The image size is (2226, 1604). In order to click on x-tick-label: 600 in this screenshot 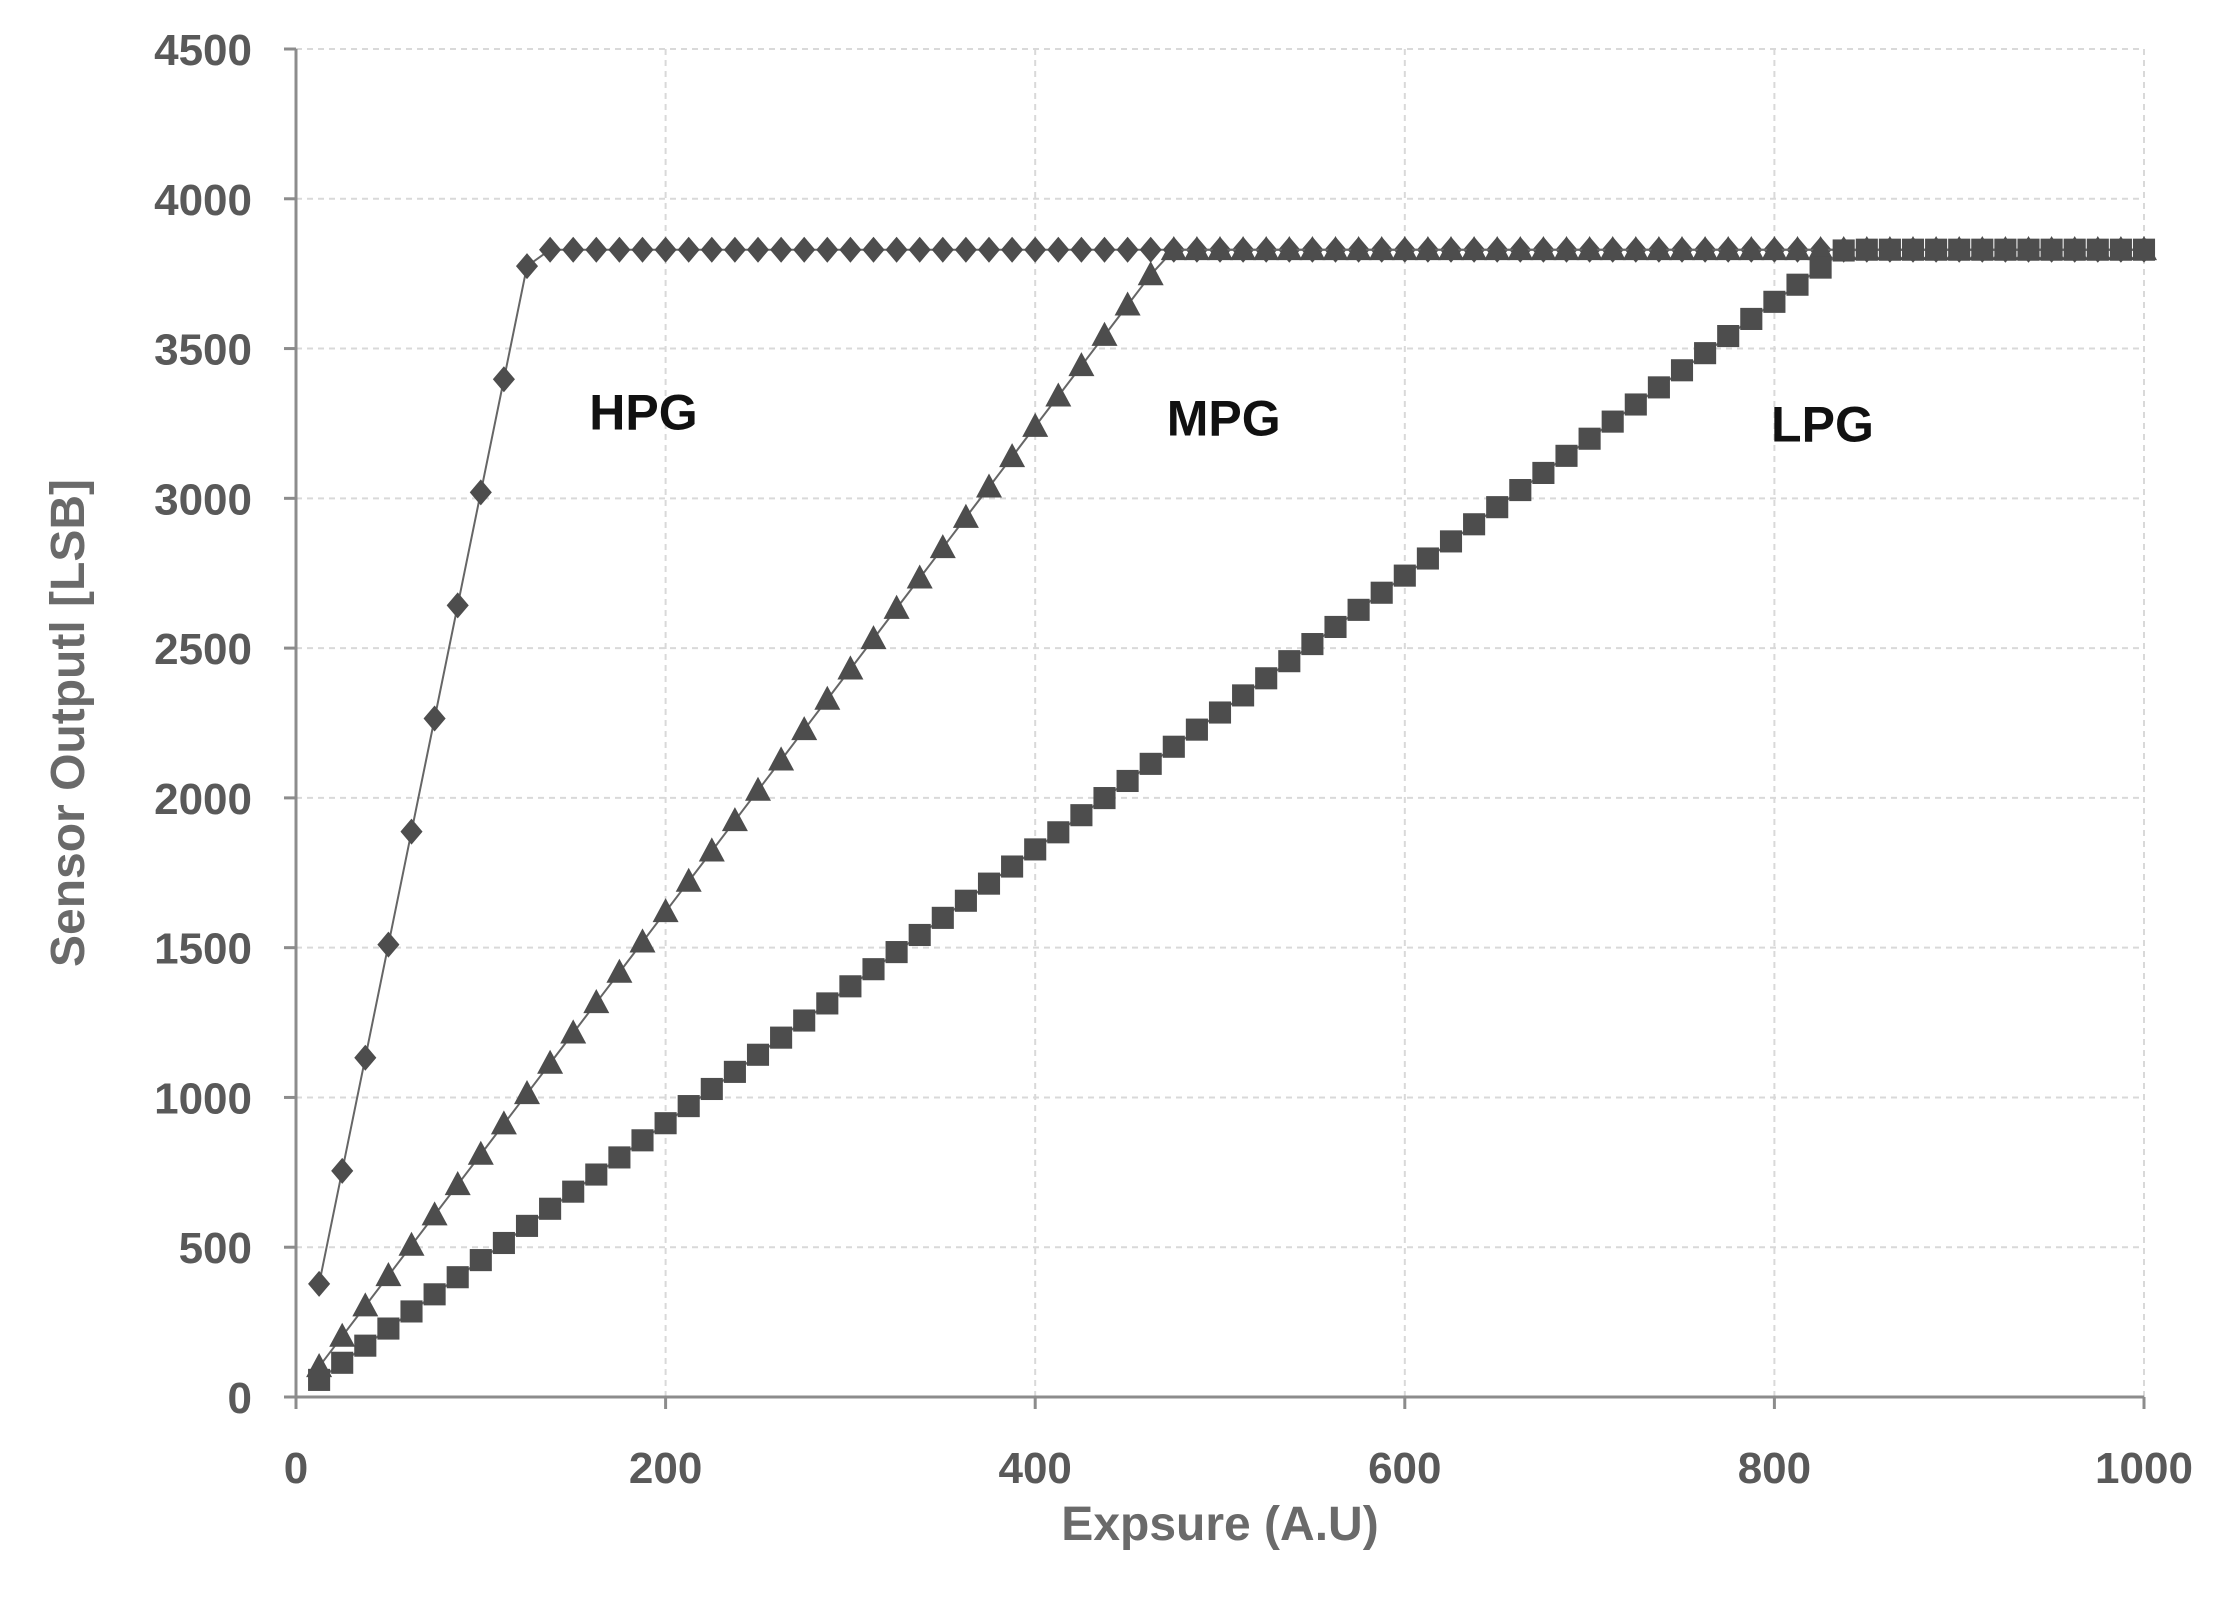, I will do `click(1404, 1468)`.